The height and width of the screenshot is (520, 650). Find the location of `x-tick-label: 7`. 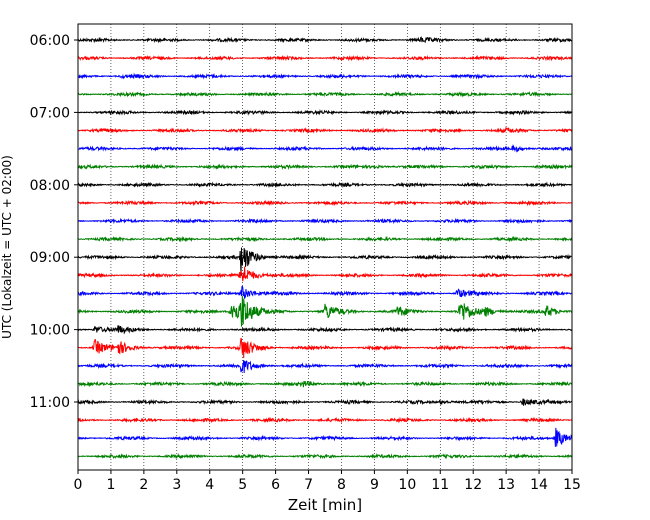

x-tick-label: 7 is located at coordinates (308, 485).